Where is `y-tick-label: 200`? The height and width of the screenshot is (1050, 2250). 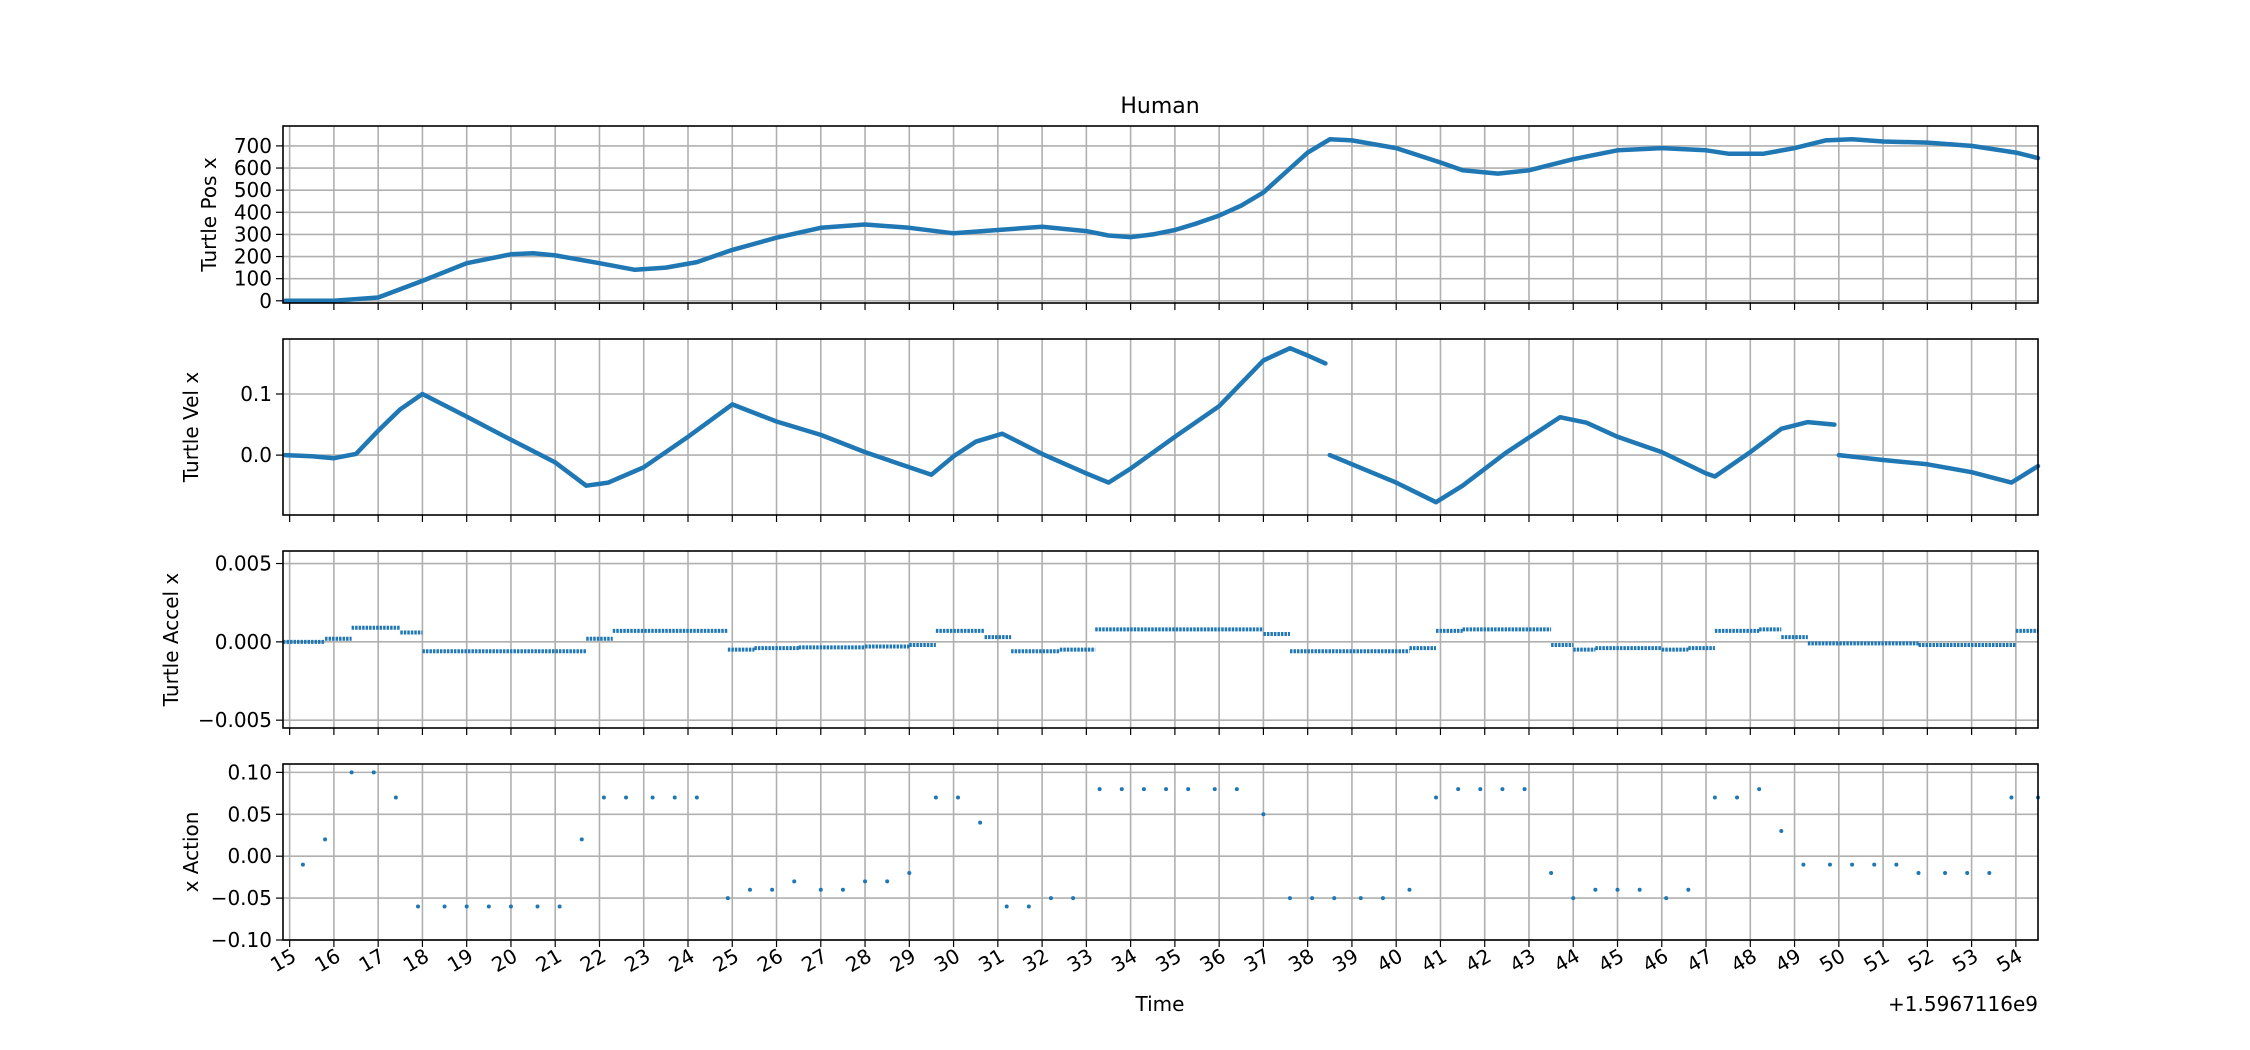
y-tick-label: 200 is located at coordinates (253, 257).